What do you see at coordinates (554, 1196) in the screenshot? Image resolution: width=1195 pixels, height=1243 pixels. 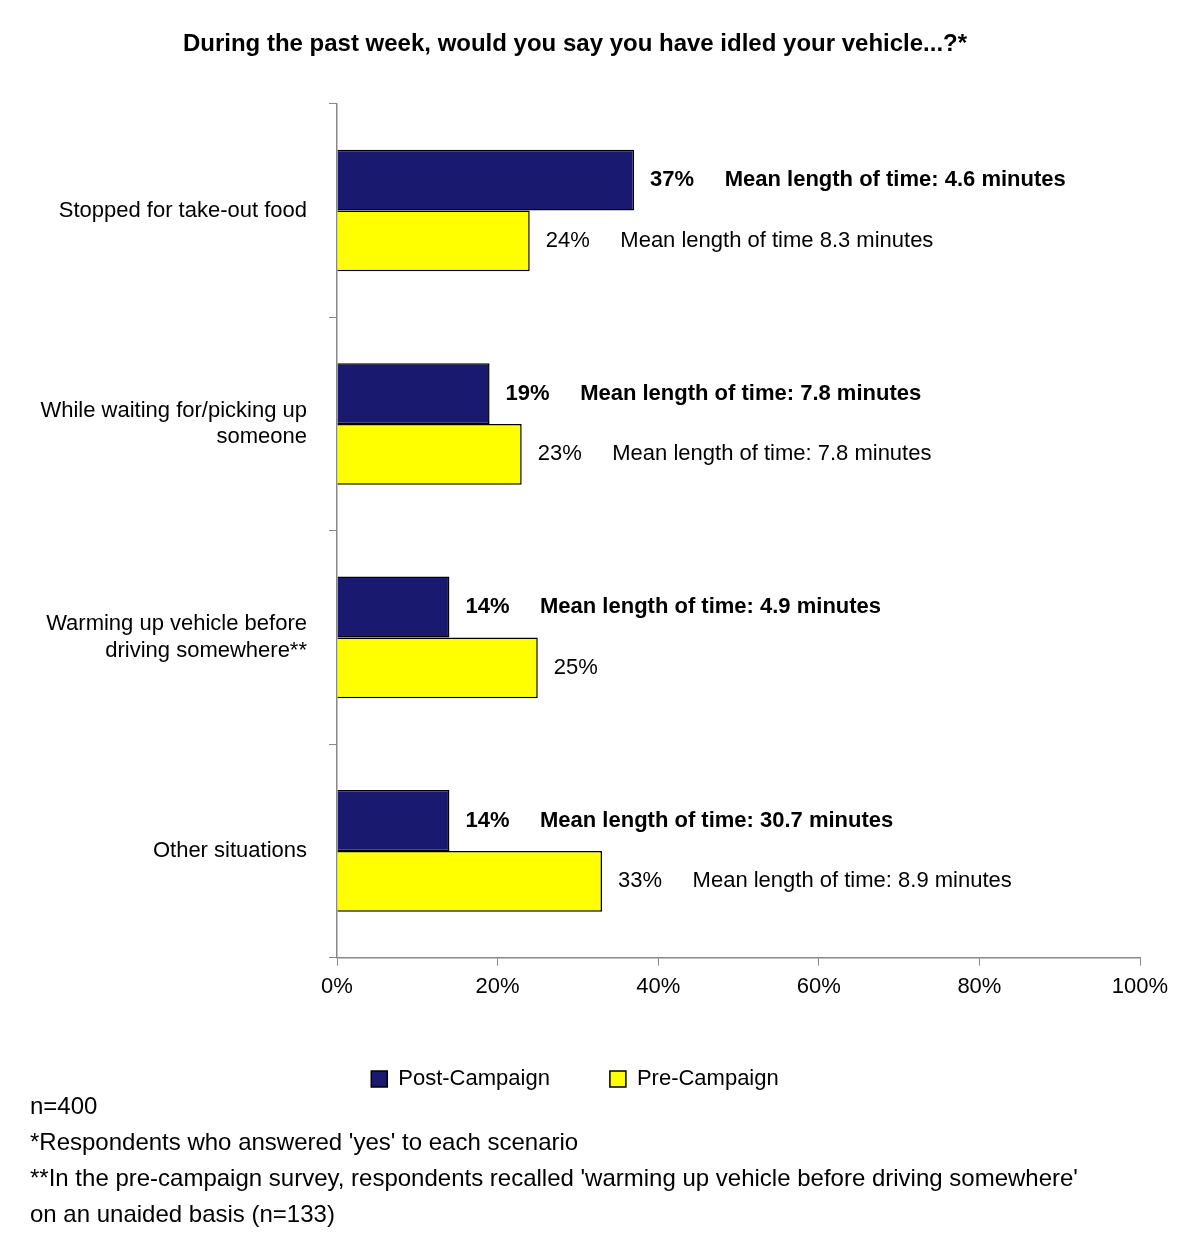 I see `text: **In the pre-campaign survey, respondents recalled 'warming up vehicle before driving somewhere' on an unaided basis (n=133)` at bounding box center [554, 1196].